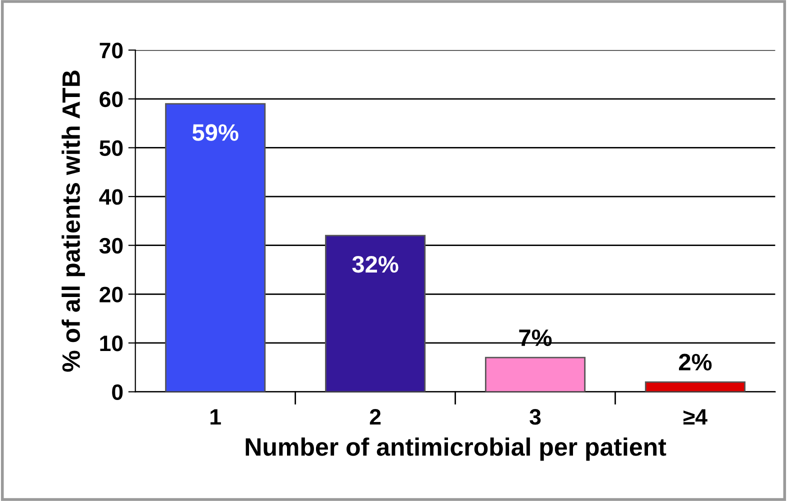 The image size is (787, 501). Describe the element at coordinates (111, 294) in the screenshot. I see `y-tick-label: 20` at that location.